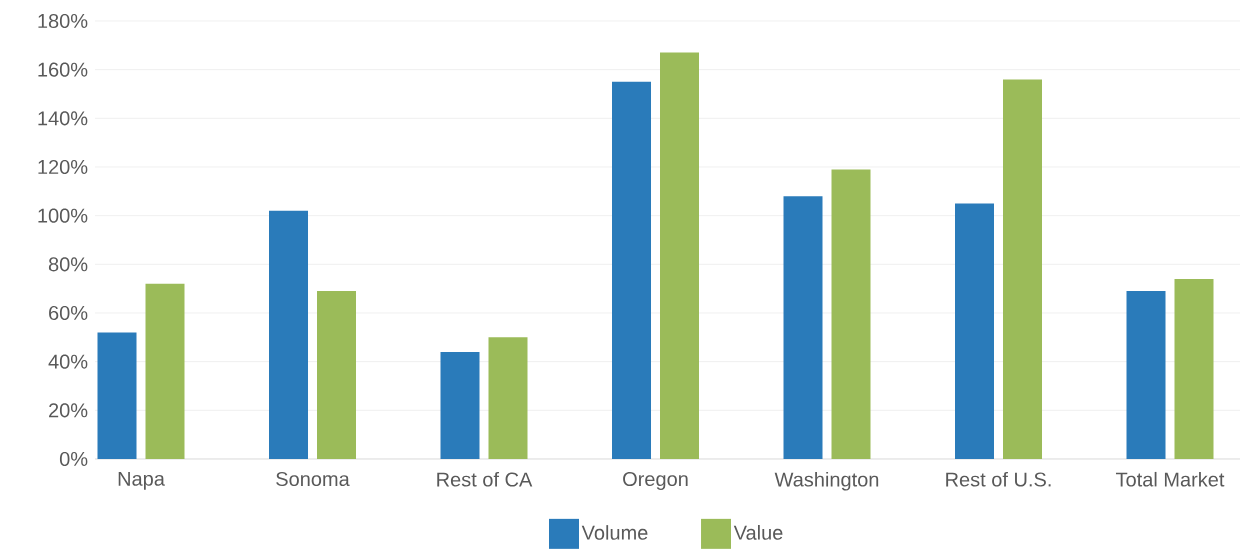 The image size is (1253, 555). What do you see at coordinates (141, 480) in the screenshot?
I see `x-tick-label: Napa` at bounding box center [141, 480].